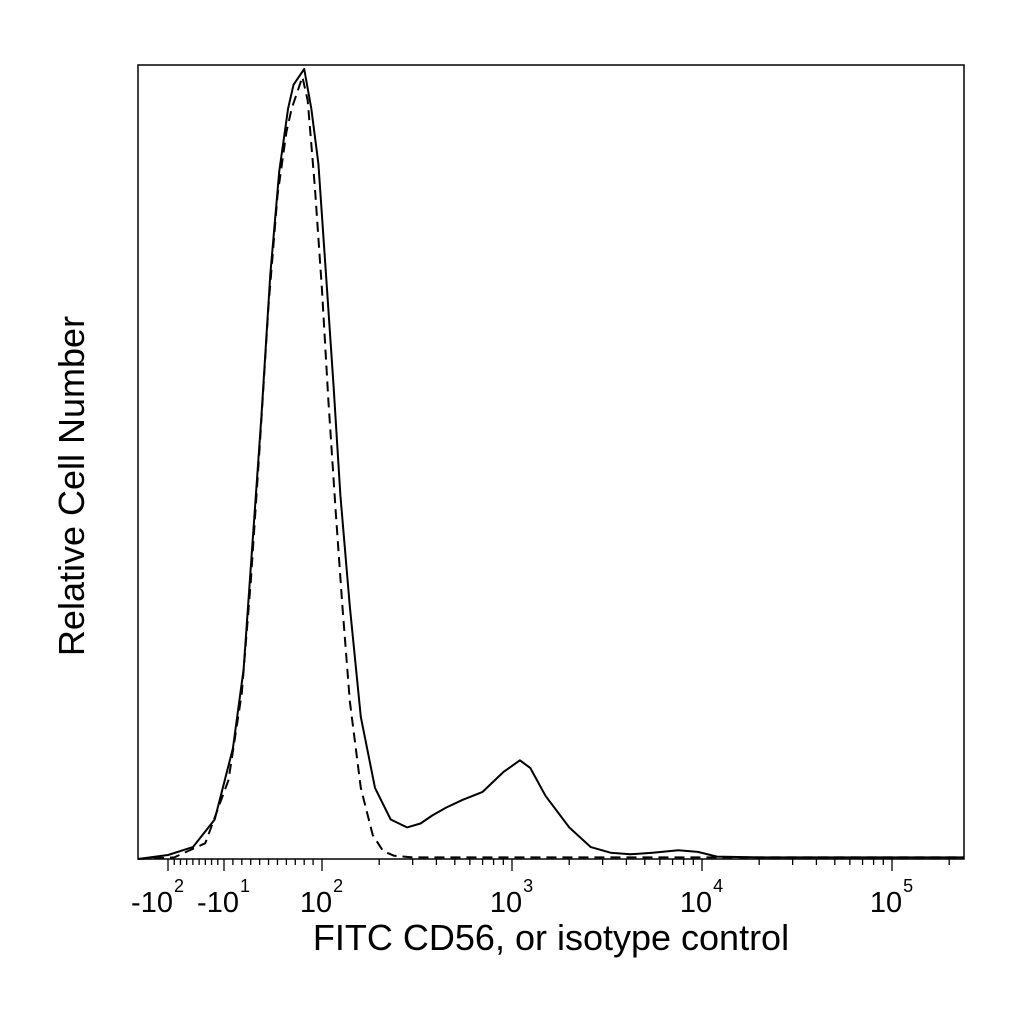 This screenshot has width=1024, height=1024. What do you see at coordinates (528, 886) in the screenshot?
I see `x-tick-label-exponent: 3` at bounding box center [528, 886].